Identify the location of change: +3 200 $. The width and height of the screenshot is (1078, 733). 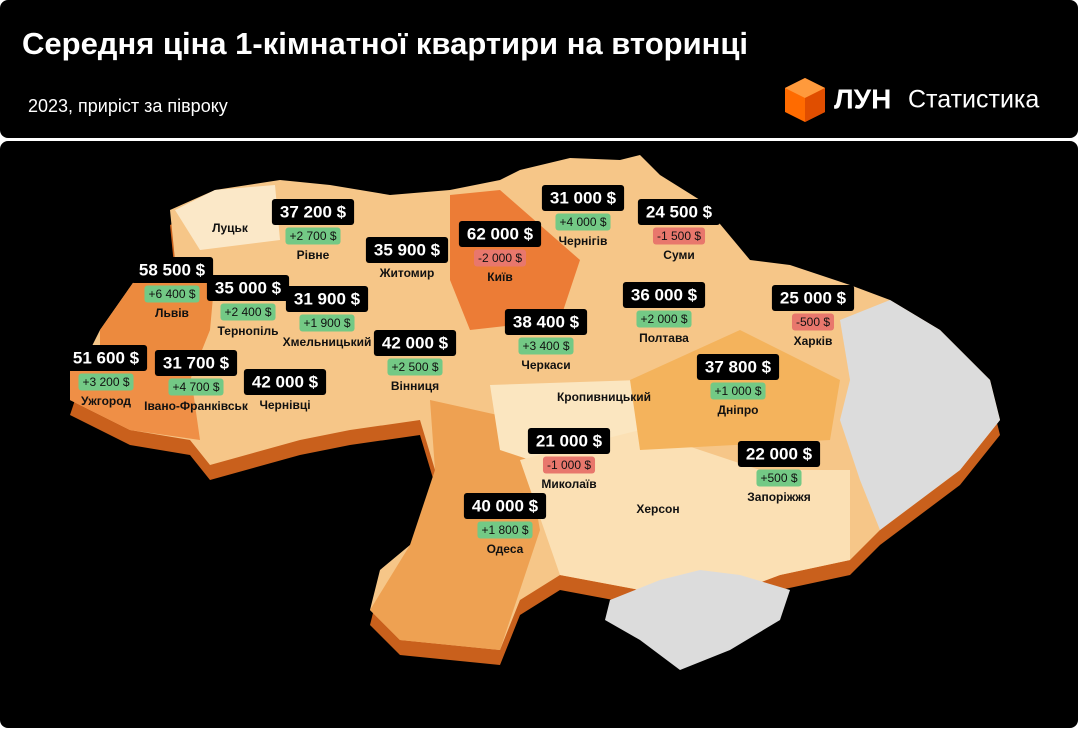
(105, 382).